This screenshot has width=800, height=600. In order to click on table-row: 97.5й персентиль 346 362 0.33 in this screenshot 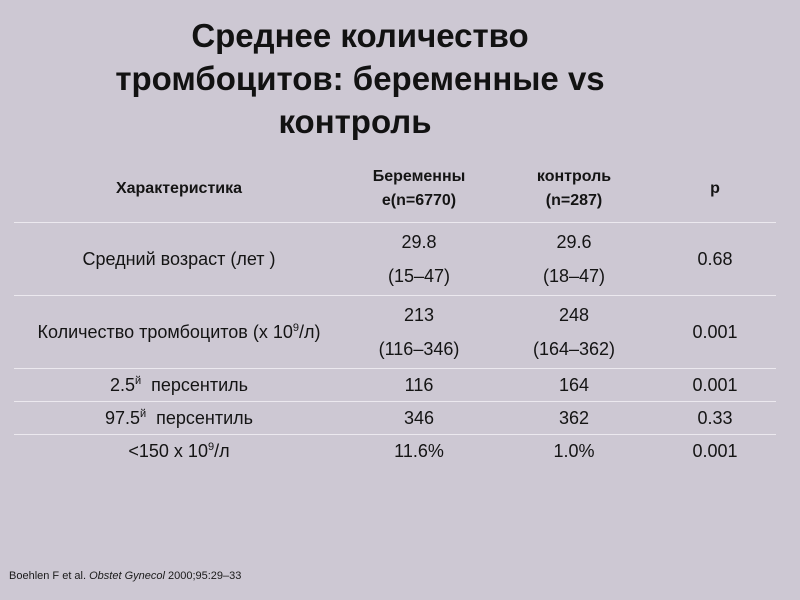, I will do `click(395, 418)`.